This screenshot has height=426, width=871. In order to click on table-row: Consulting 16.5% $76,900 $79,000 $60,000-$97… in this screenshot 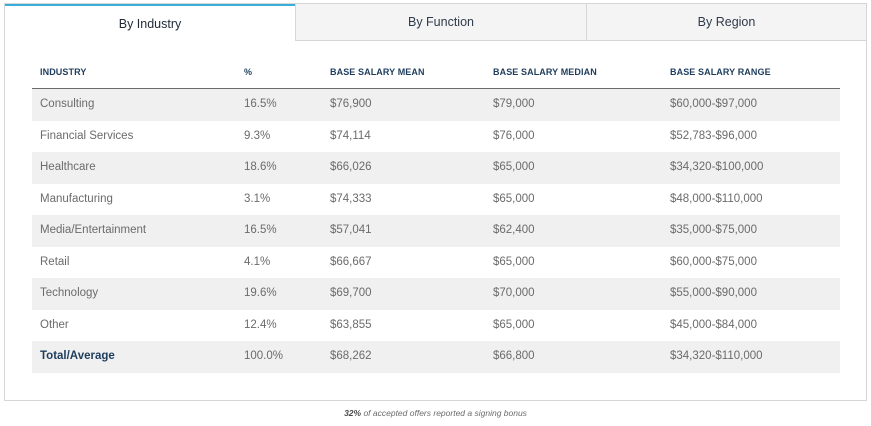, I will do `click(436, 105)`.